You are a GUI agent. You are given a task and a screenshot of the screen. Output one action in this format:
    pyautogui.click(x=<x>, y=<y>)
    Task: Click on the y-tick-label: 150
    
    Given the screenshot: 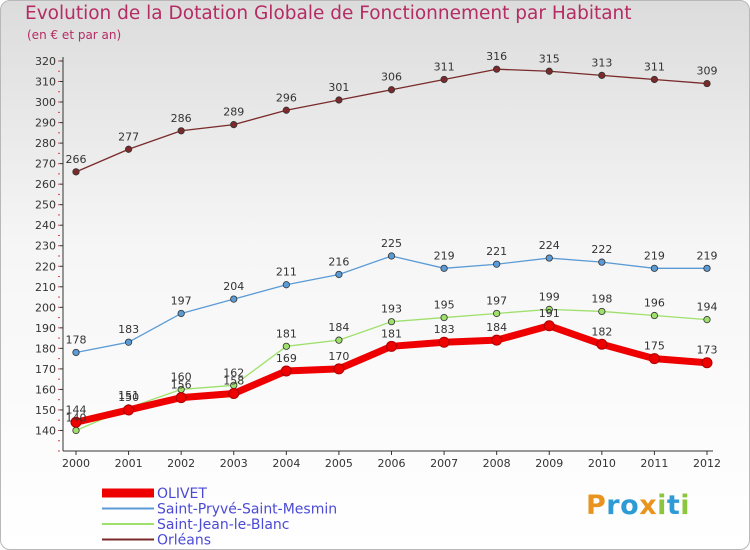 What is the action you would take?
    pyautogui.click(x=45, y=410)
    